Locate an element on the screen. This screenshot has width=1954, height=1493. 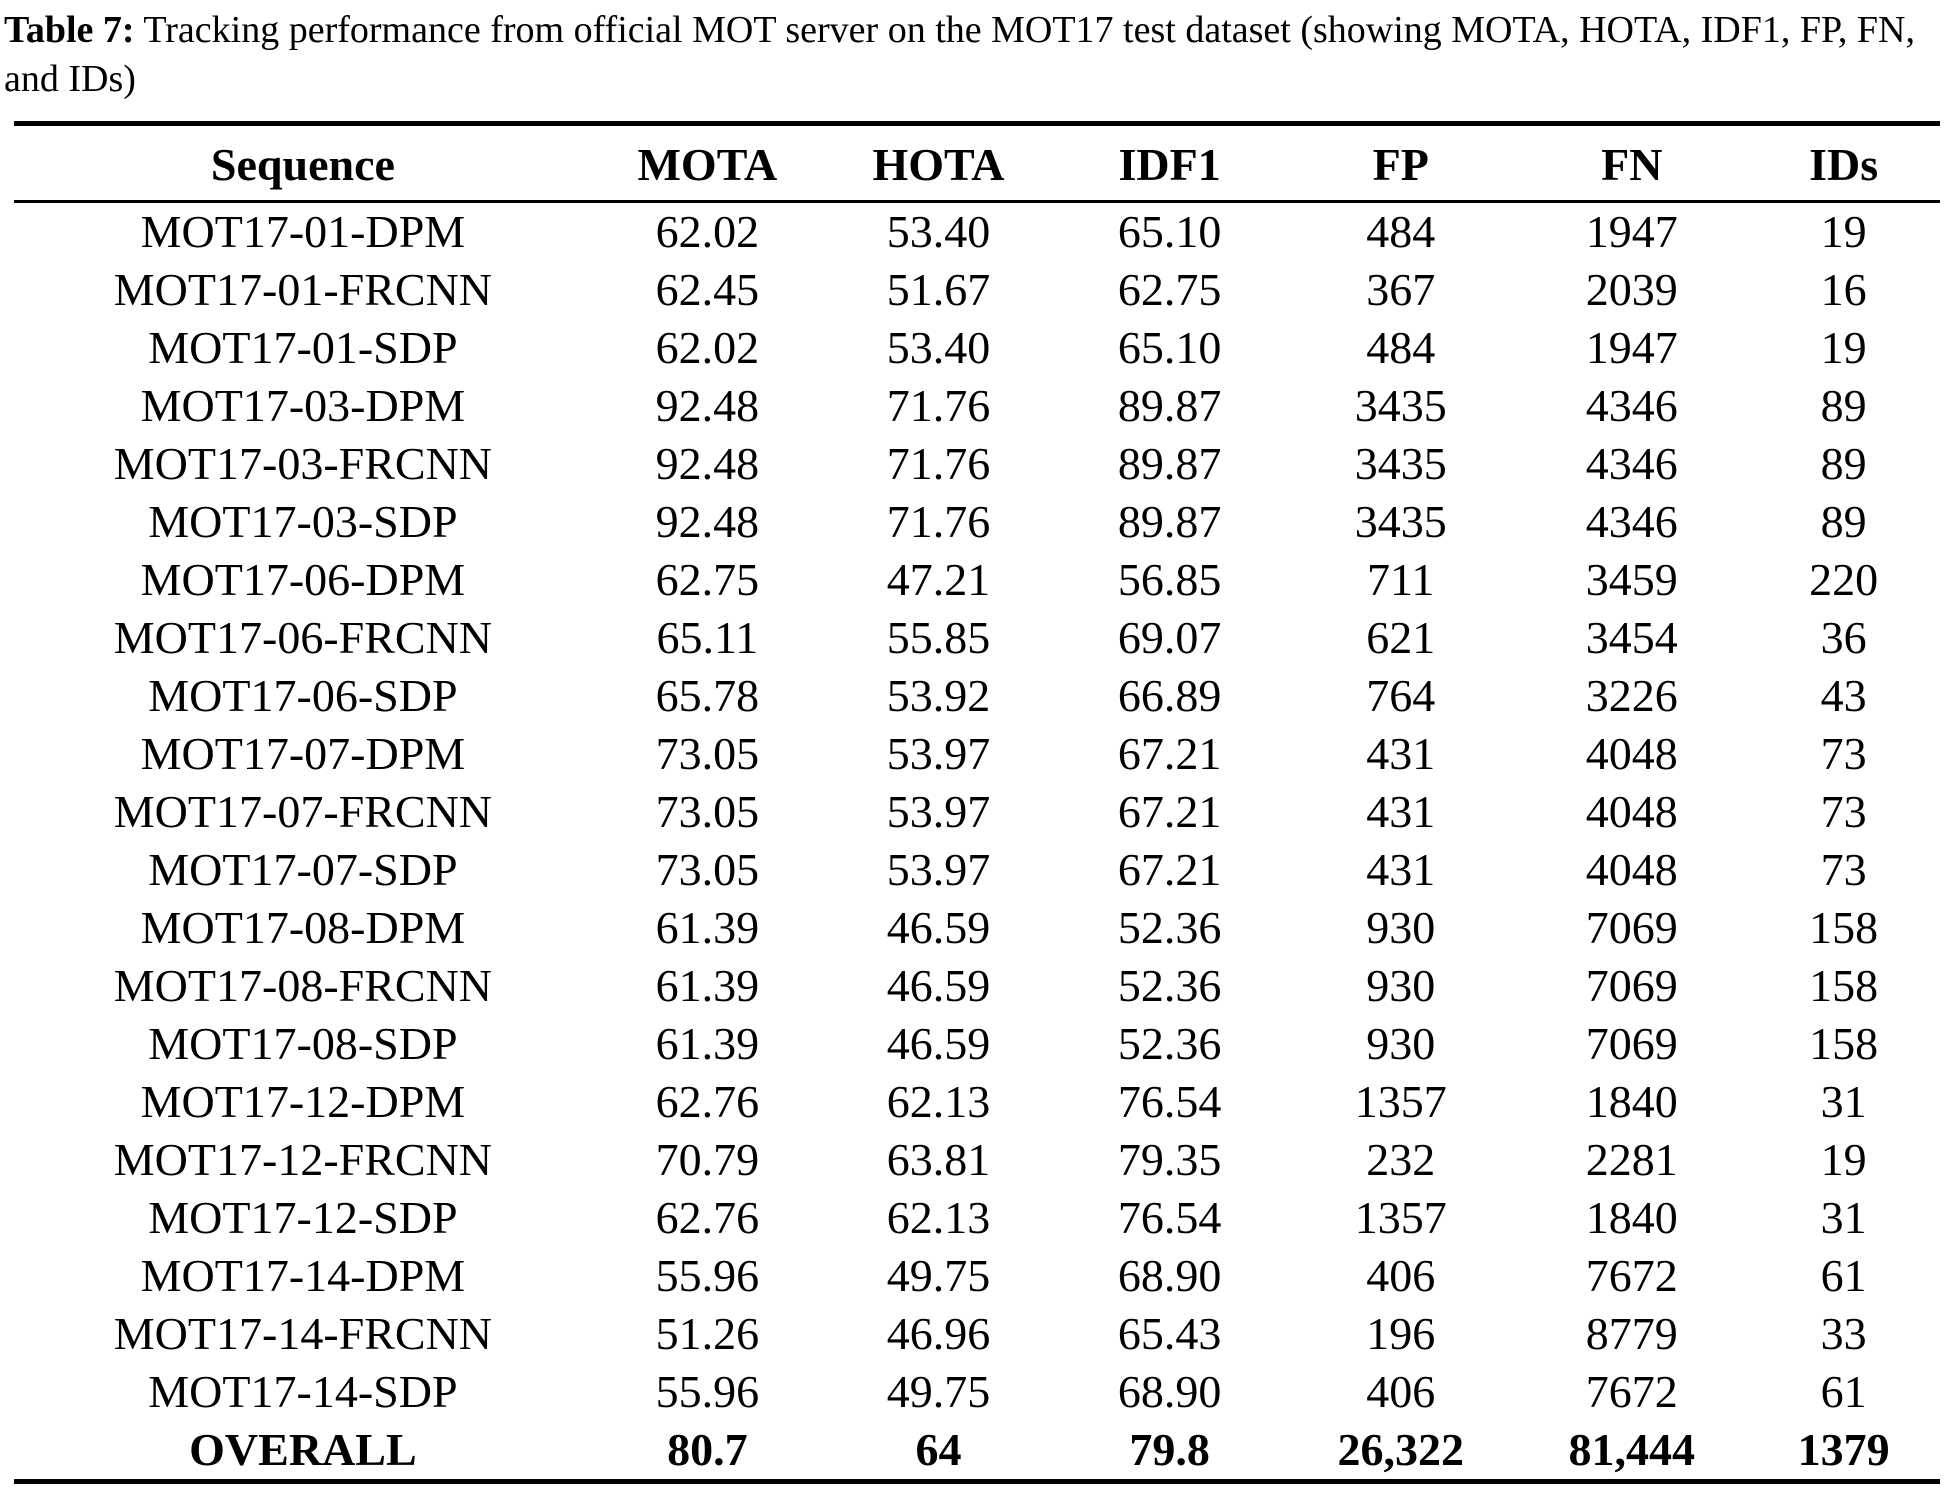
sequence-cell: MOT17-06-DPM is located at coordinates (303, 579).